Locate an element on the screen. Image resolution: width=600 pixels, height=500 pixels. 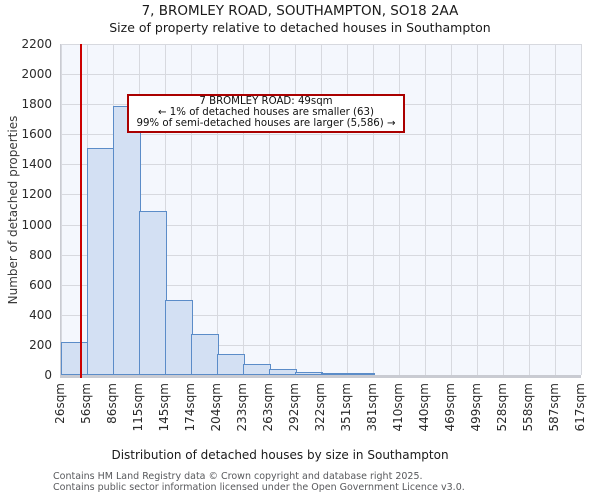
y-tick-label: 1200 is located at coordinates (36, 194).